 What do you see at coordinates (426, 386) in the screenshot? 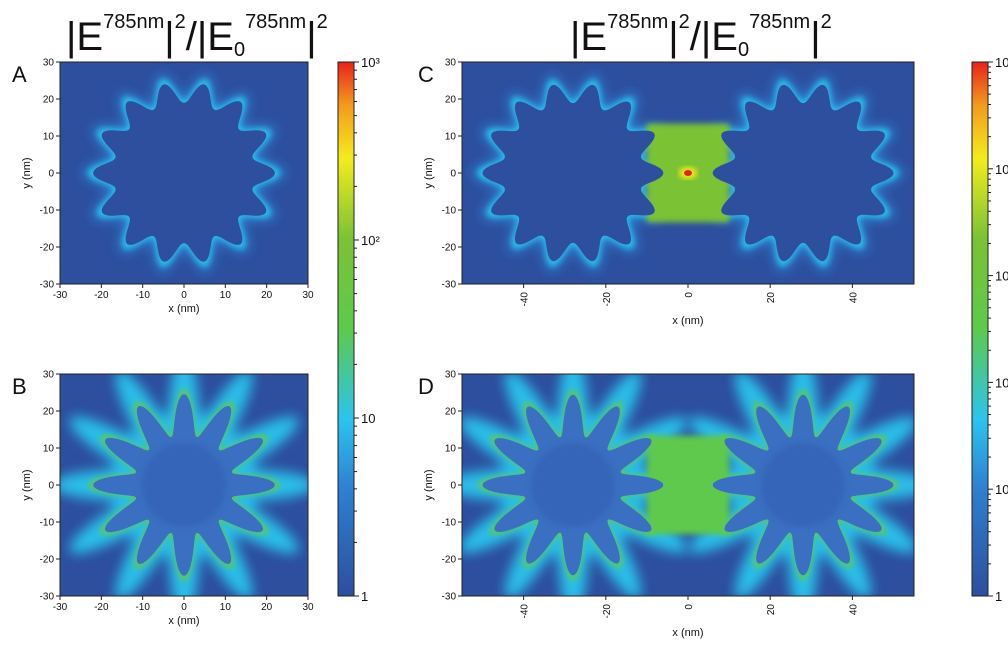
I see `panel-label-d: D` at bounding box center [426, 386].